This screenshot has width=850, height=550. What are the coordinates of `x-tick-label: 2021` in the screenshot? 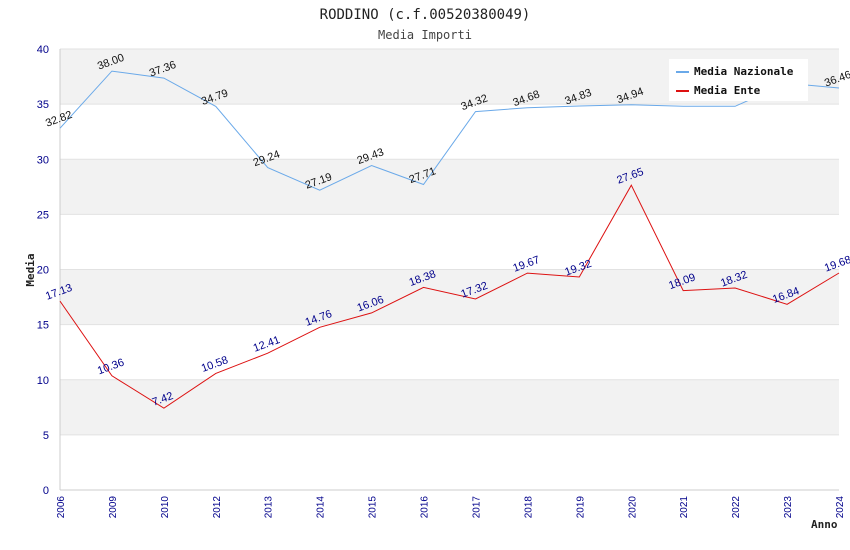 It's located at (684, 507).